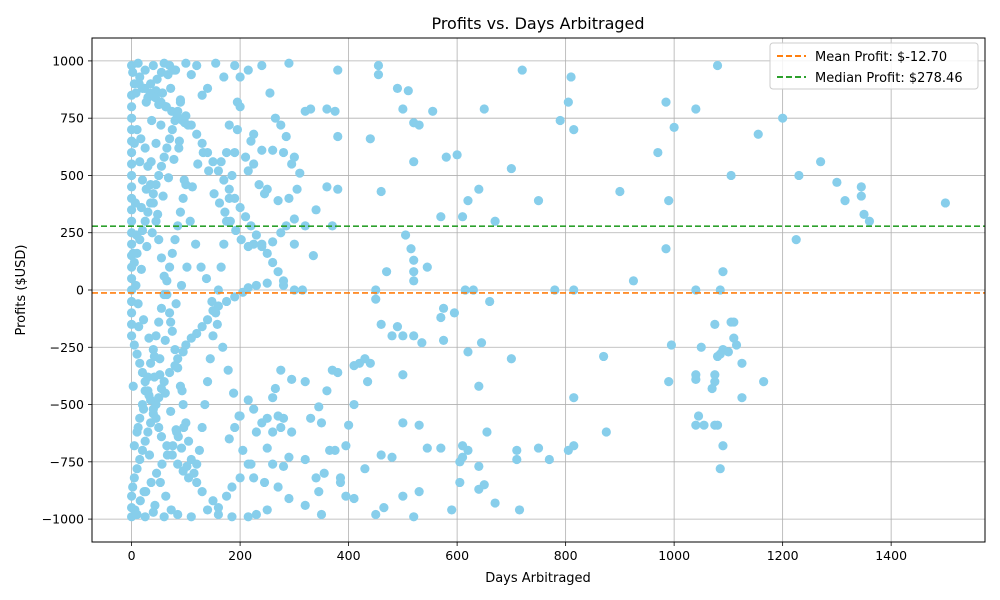 This screenshot has height=600, width=1000. What do you see at coordinates (67, 404) in the screenshot?
I see `y-tick-label: −500` at bounding box center [67, 404].